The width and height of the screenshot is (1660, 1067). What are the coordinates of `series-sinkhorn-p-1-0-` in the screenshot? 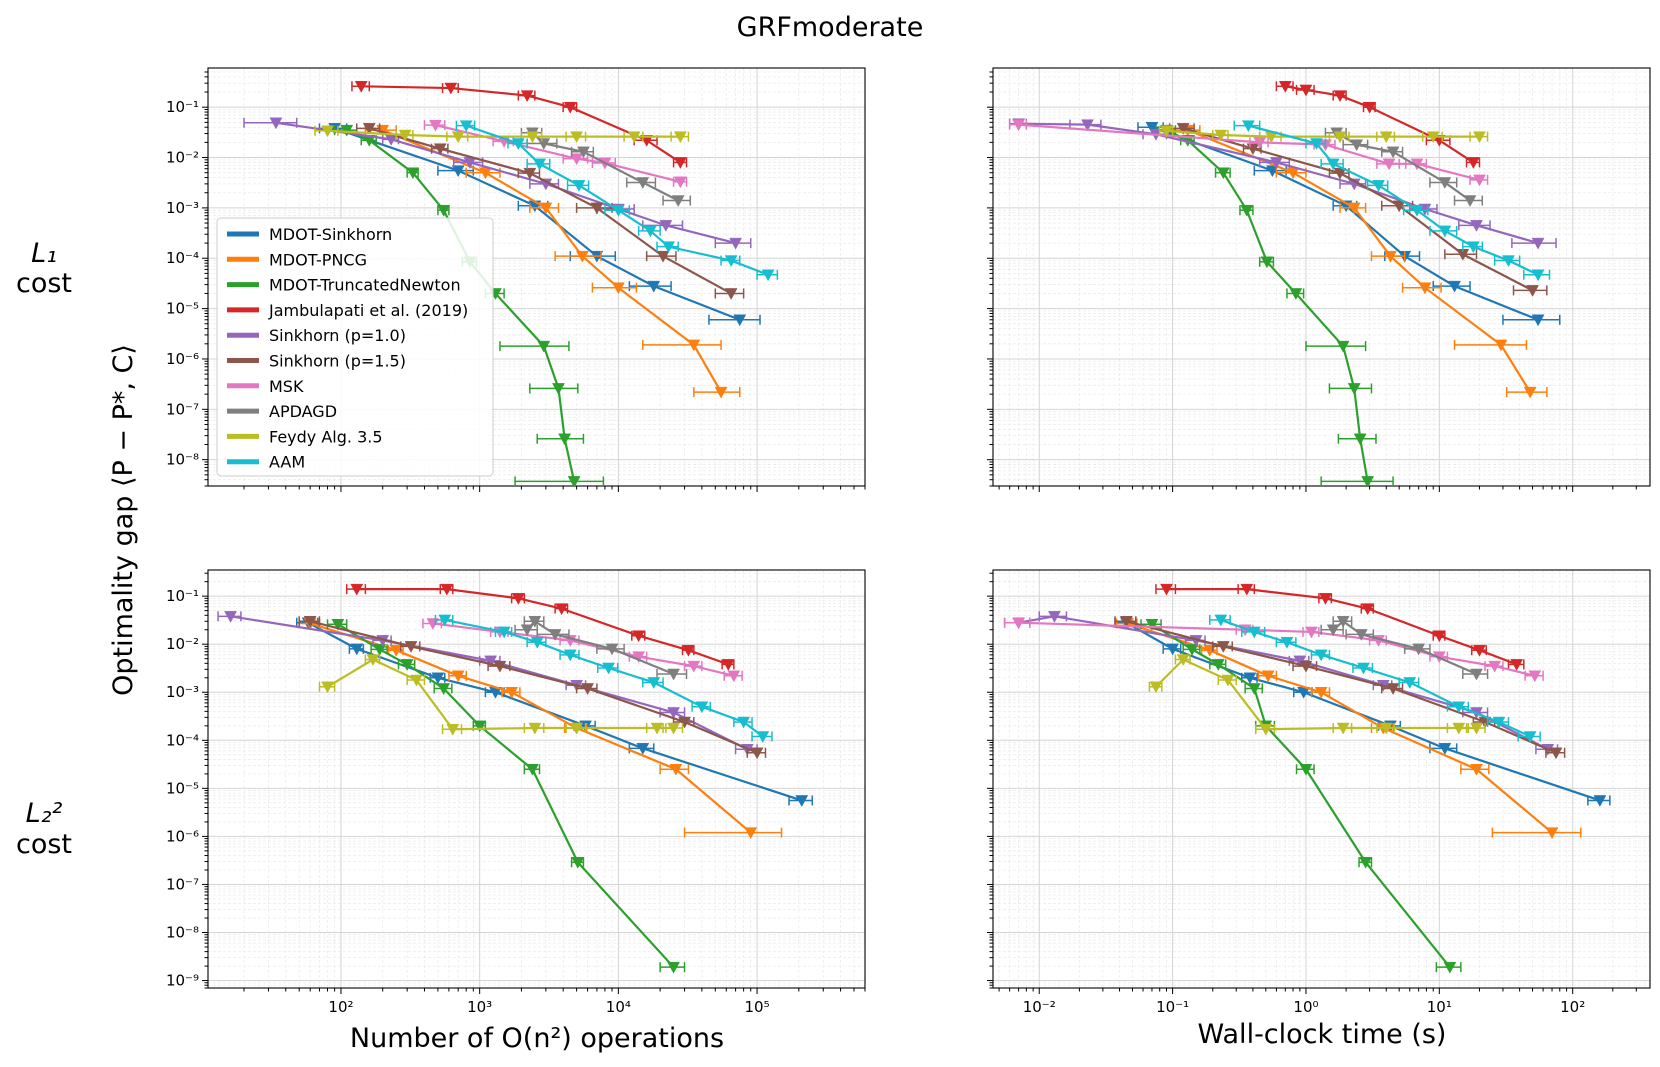 It's located at (497, 183).